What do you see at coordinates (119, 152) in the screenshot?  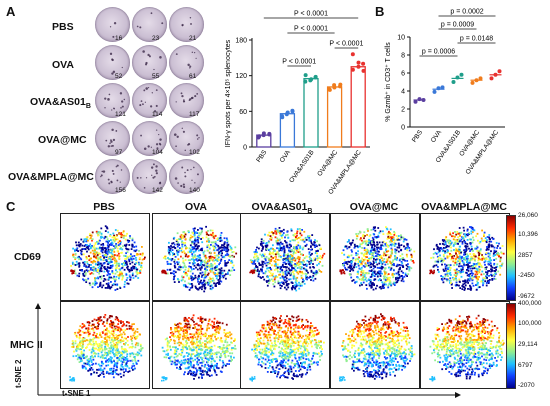 I see `elispot-well-count: 97` at bounding box center [119, 152].